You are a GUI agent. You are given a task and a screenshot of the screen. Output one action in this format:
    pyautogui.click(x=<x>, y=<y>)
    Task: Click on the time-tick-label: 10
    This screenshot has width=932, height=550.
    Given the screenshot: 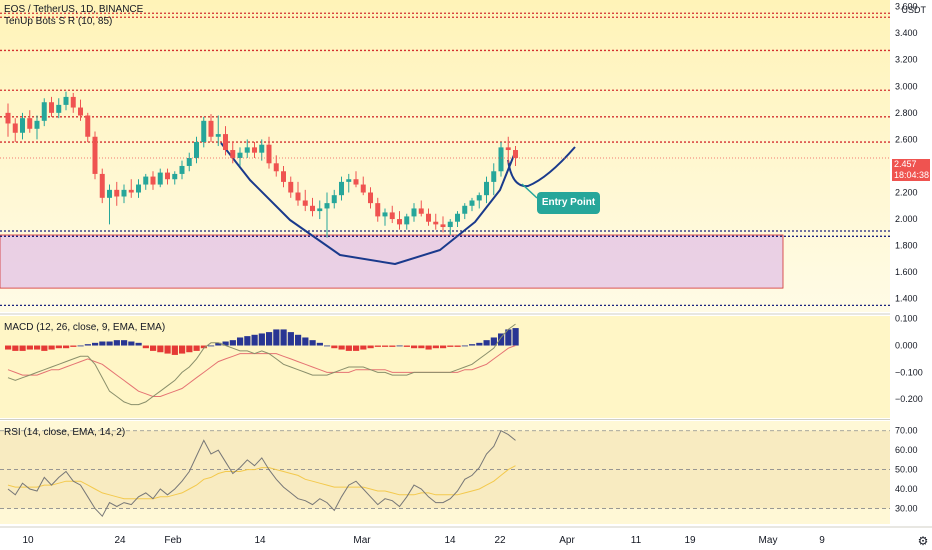 What is the action you would take?
    pyautogui.click(x=28, y=540)
    